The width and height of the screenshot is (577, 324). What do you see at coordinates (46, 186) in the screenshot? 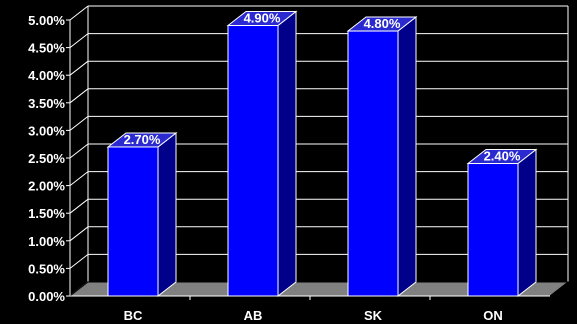
I see `y-tick-label: 2.00%` at bounding box center [46, 186].